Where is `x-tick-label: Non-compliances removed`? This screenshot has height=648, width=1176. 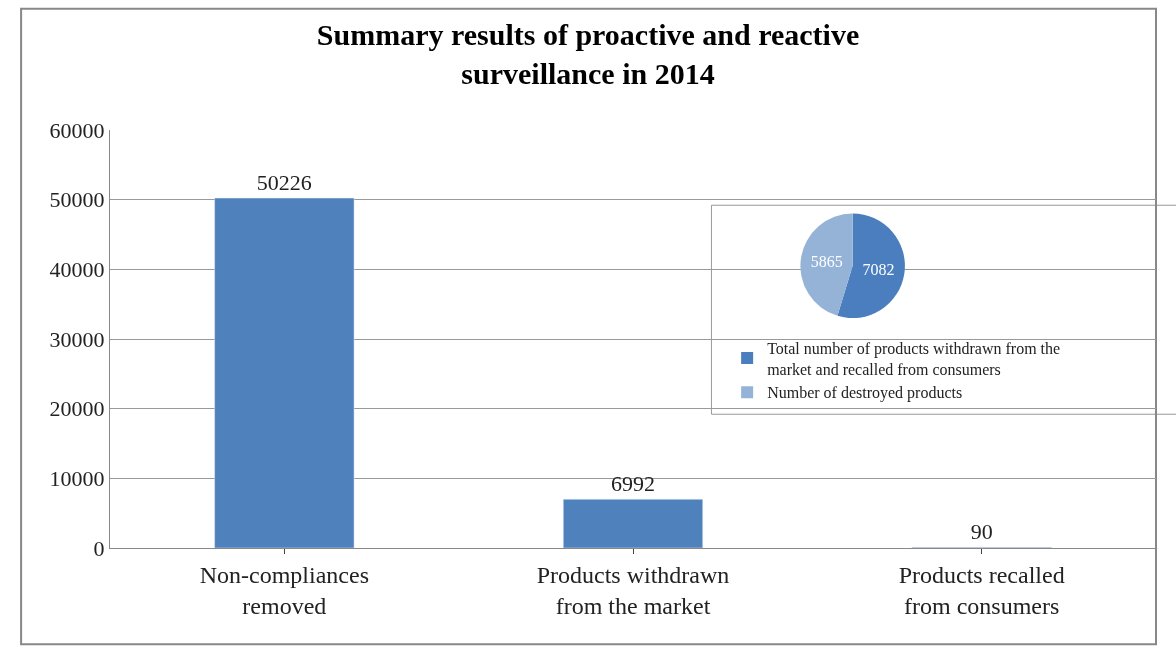 x-tick-label: Non-compliances removed is located at coordinates (284, 590).